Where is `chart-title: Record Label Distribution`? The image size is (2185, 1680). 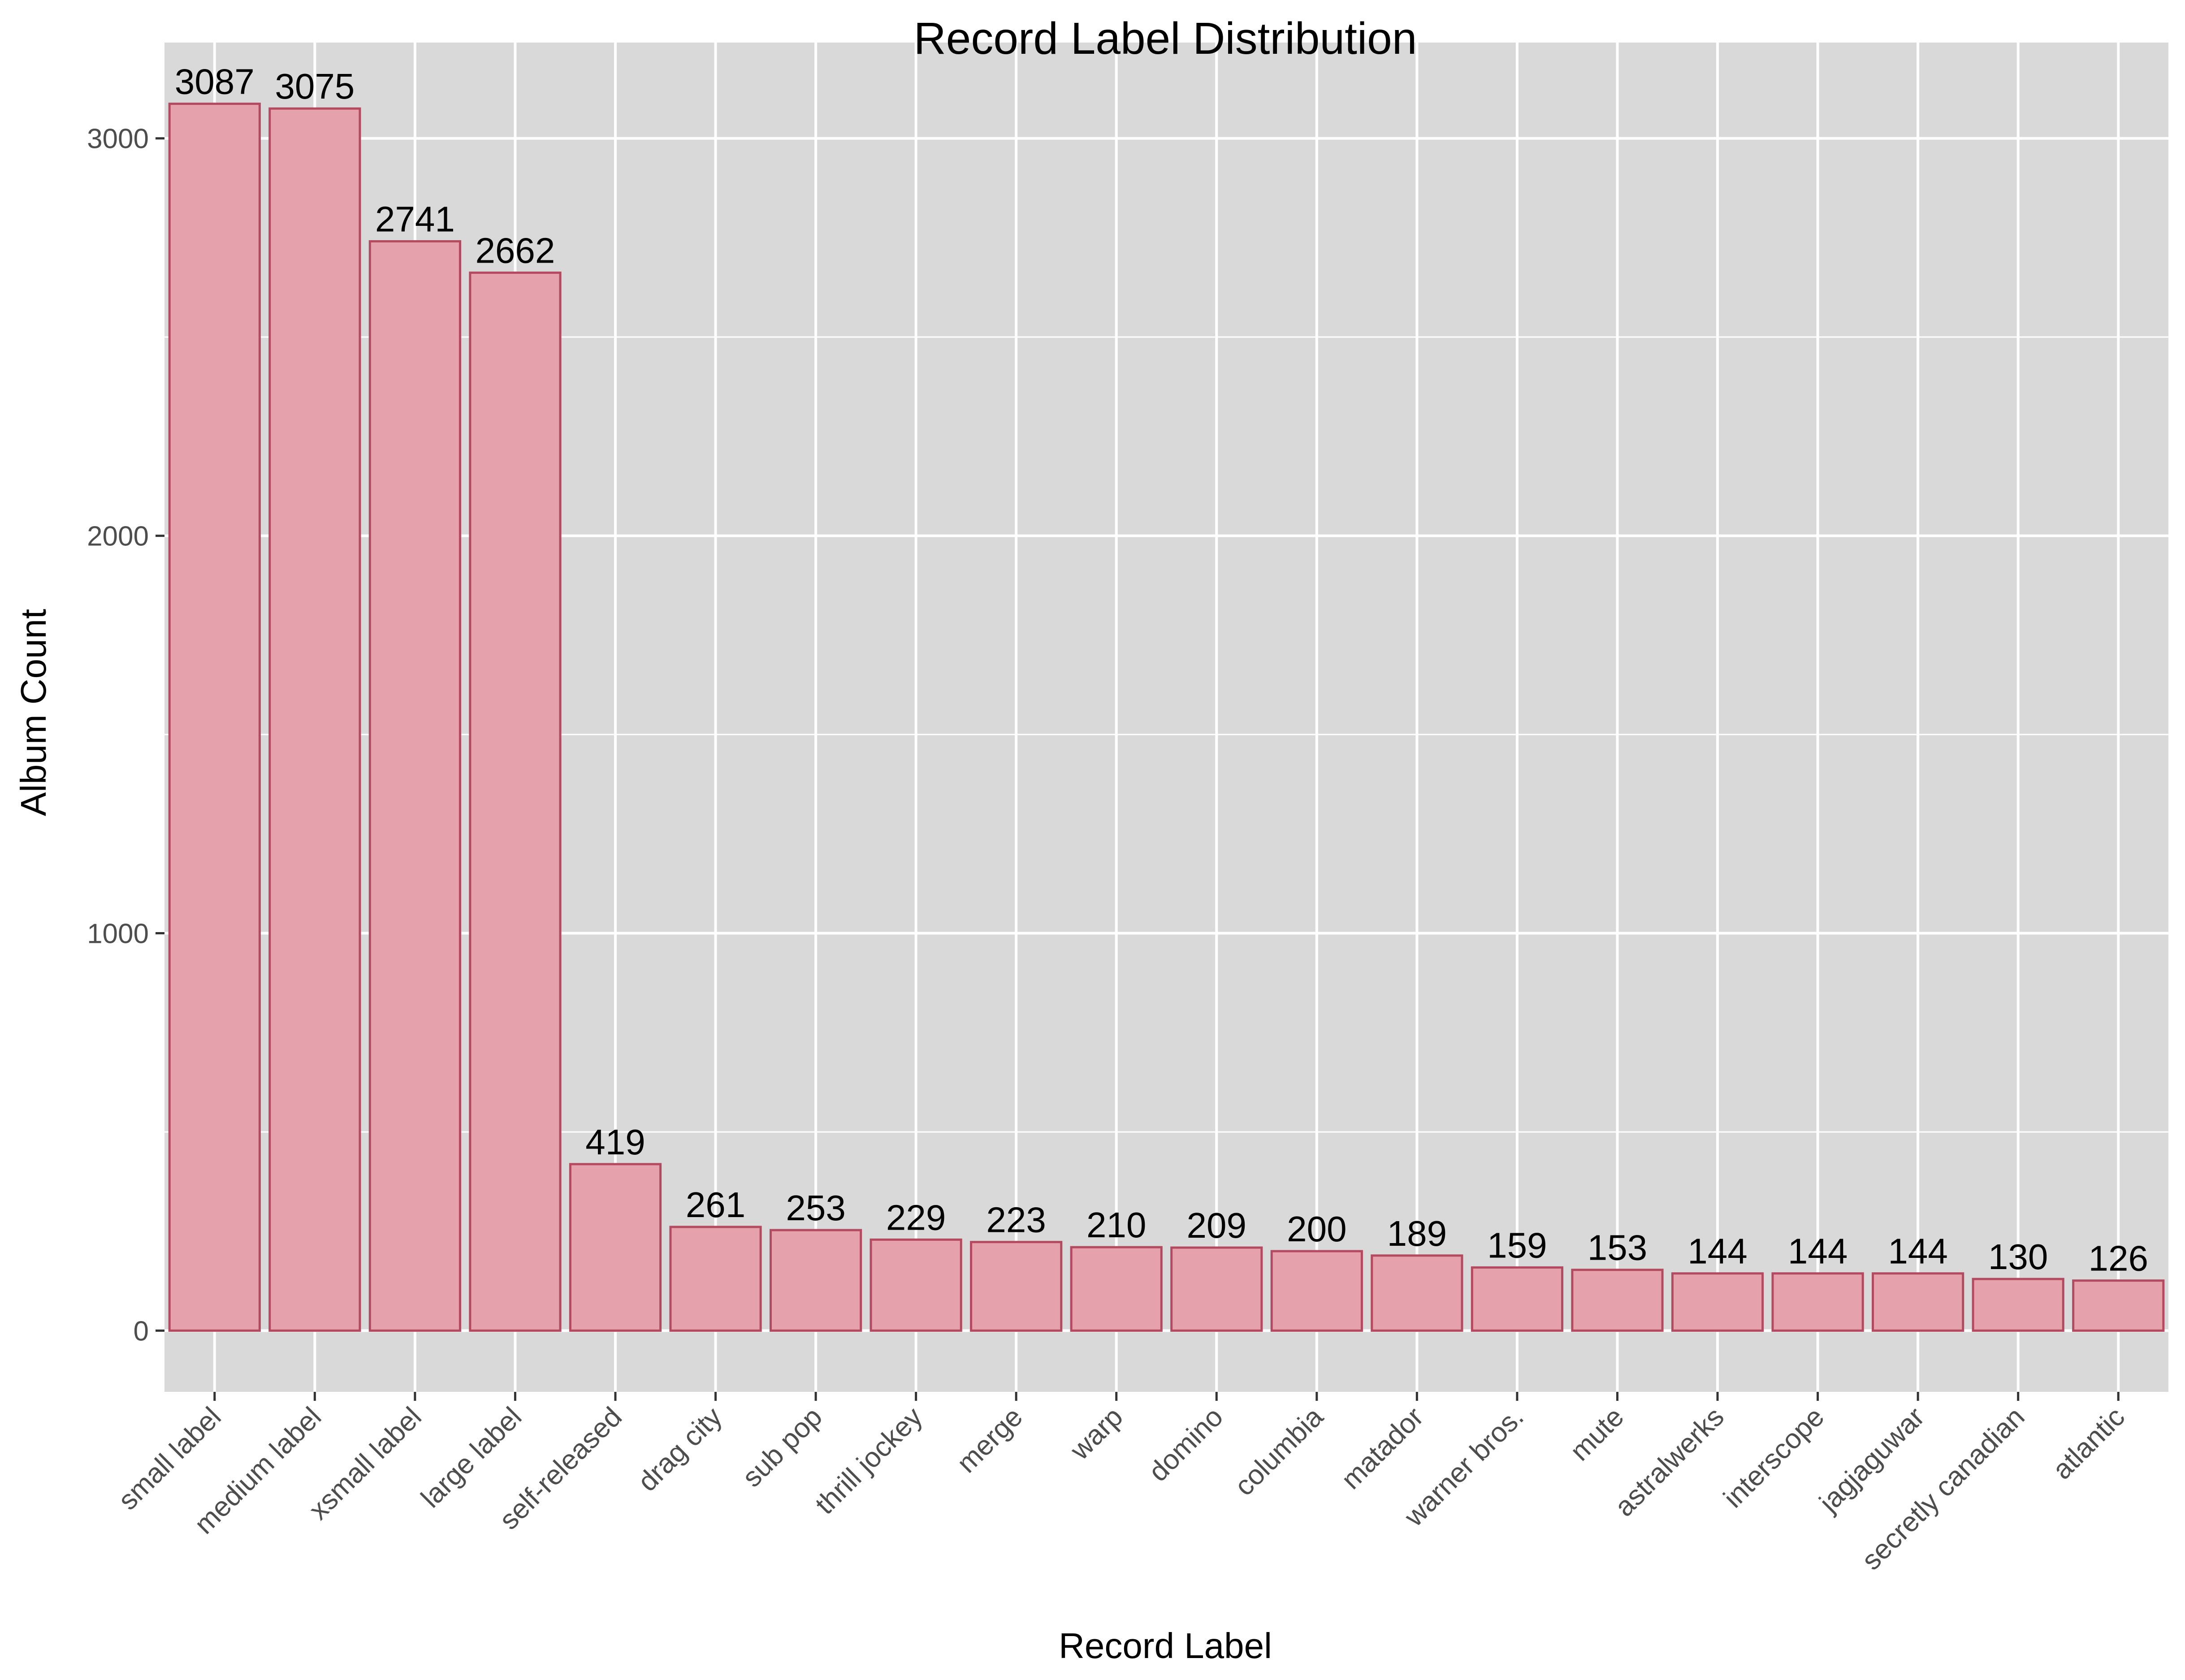 chart-title: Record Label Distribution is located at coordinates (1165, 38).